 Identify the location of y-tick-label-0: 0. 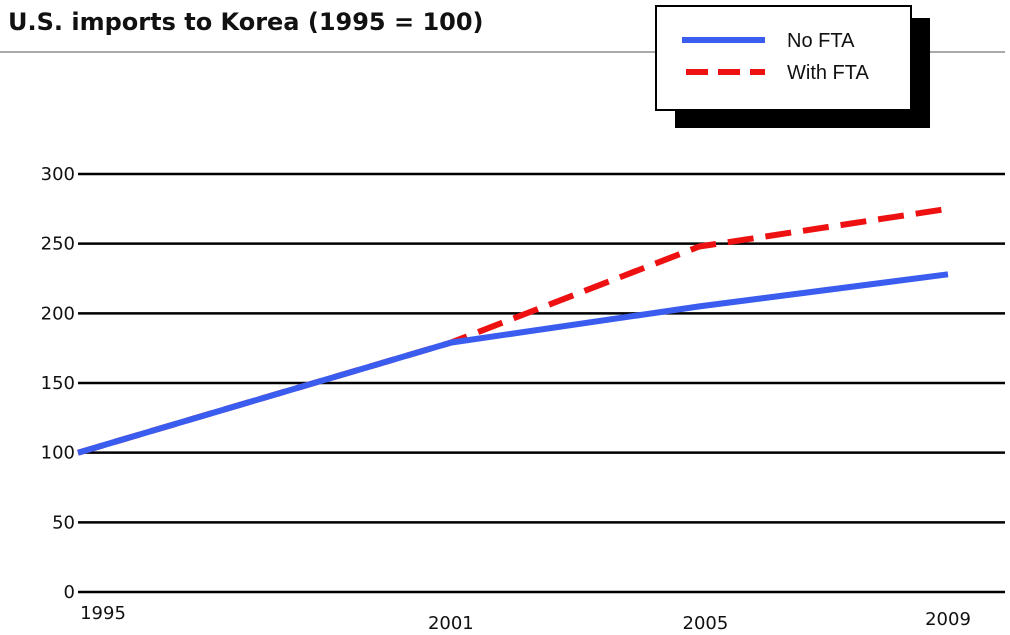
(69, 592).